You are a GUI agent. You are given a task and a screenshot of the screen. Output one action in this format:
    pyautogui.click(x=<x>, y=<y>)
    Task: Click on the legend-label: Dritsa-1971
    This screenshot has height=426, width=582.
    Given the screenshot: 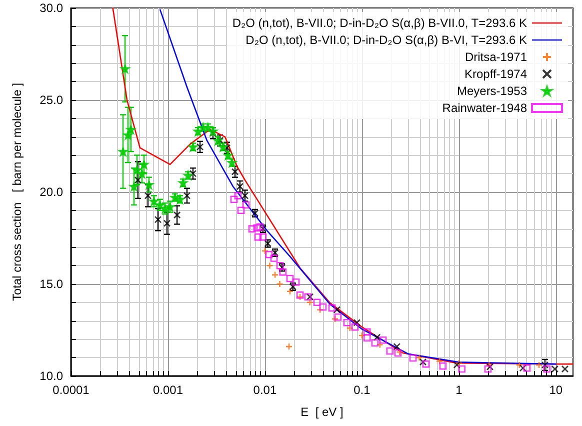 What is the action you would take?
    pyautogui.click(x=496, y=57)
    